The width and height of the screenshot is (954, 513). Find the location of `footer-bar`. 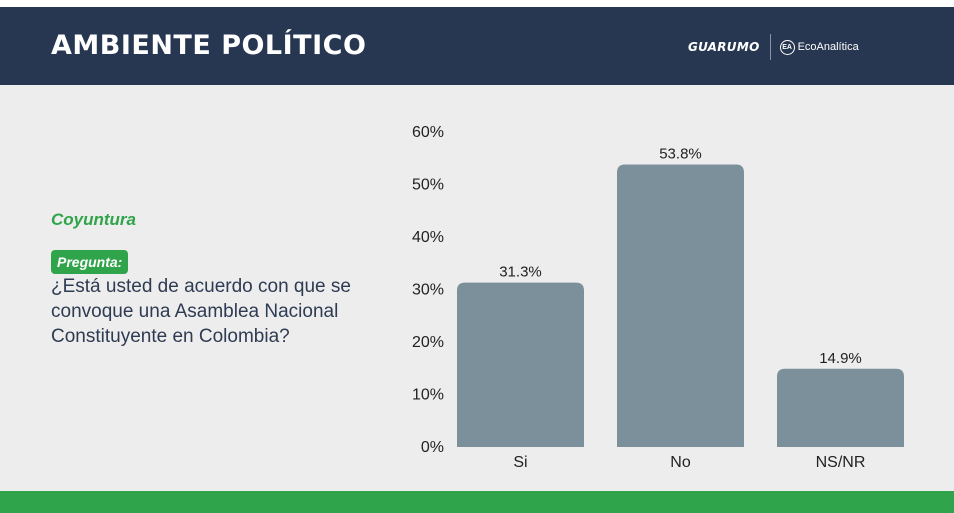

footer-bar is located at coordinates (477, 502).